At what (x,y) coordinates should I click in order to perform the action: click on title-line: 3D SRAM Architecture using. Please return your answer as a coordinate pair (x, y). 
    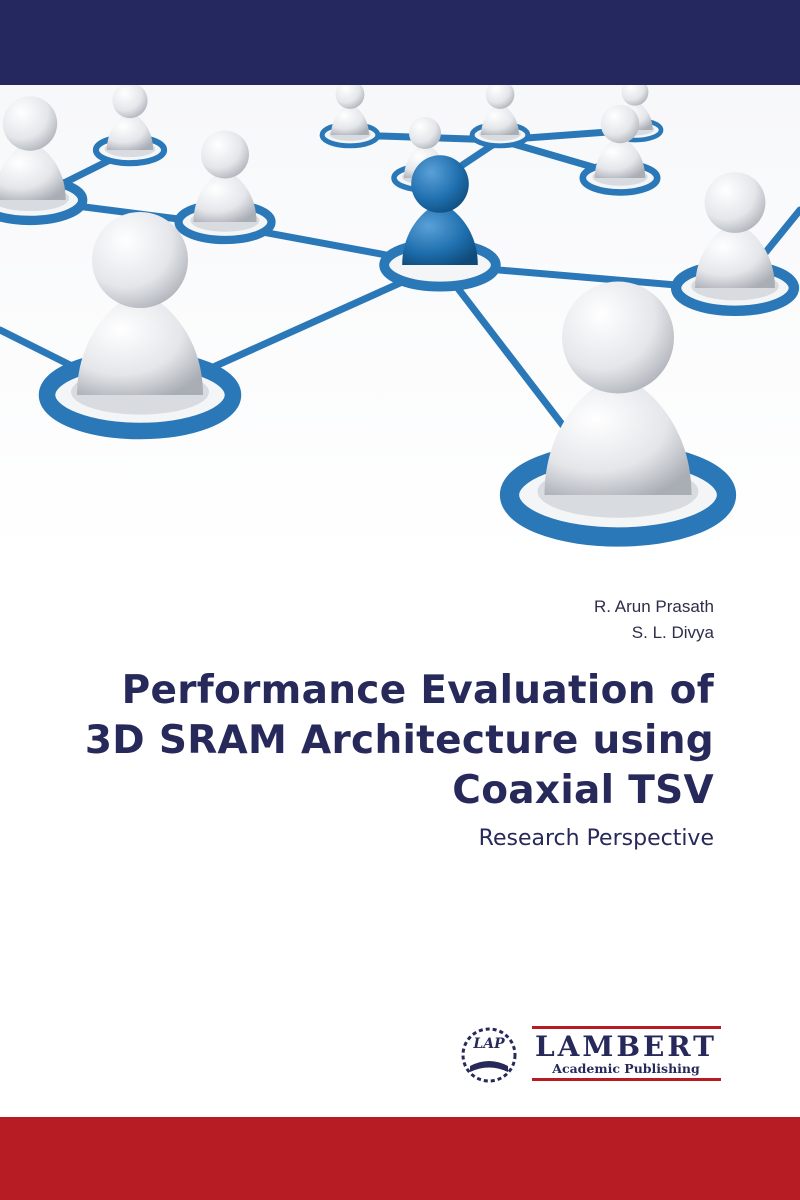
    Looking at the image, I should click on (399, 740).